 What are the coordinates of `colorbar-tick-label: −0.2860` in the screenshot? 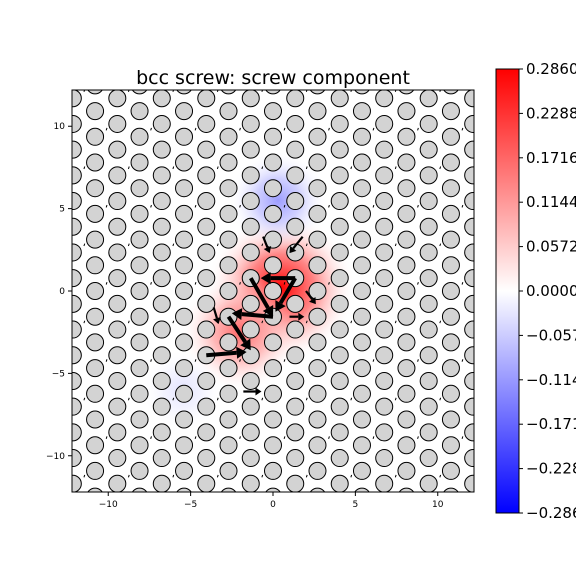 It's located at (551, 513).